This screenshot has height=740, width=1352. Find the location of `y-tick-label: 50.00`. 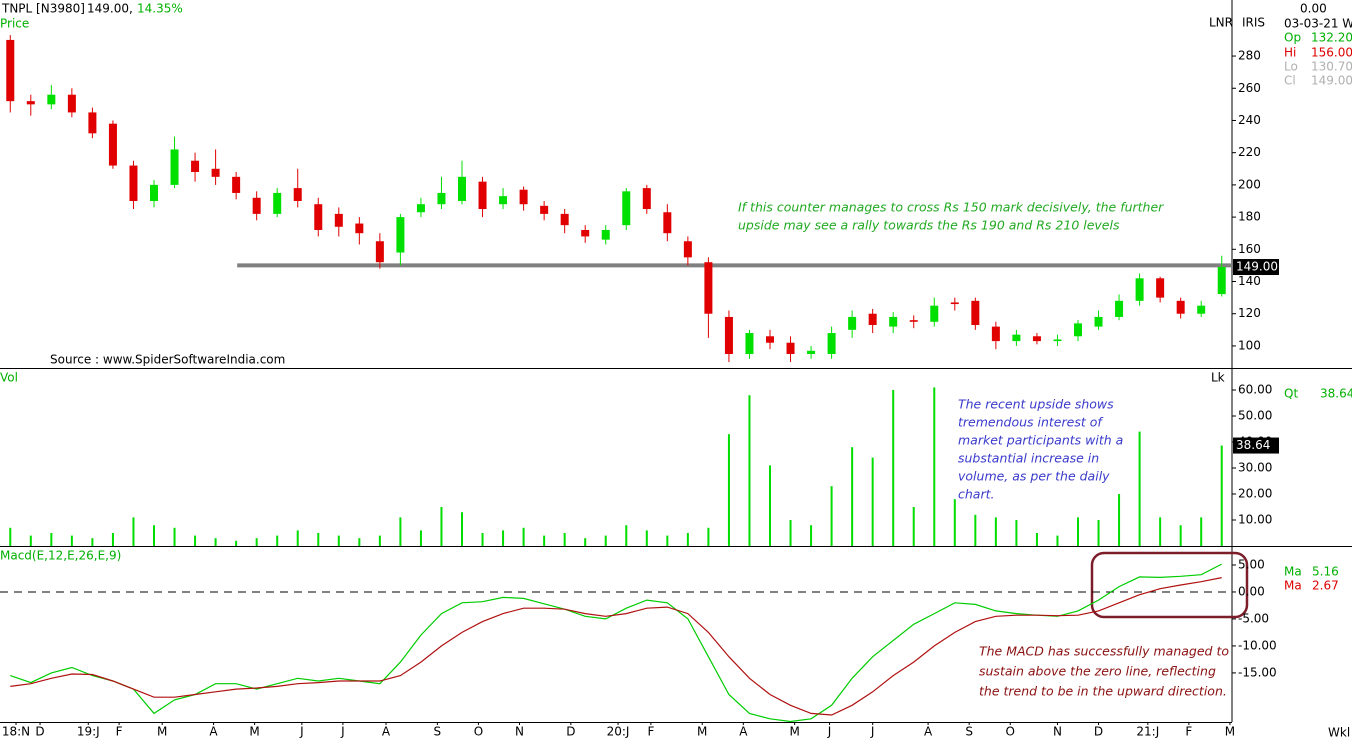

y-tick-label: 50.00 is located at coordinates (1255, 416).